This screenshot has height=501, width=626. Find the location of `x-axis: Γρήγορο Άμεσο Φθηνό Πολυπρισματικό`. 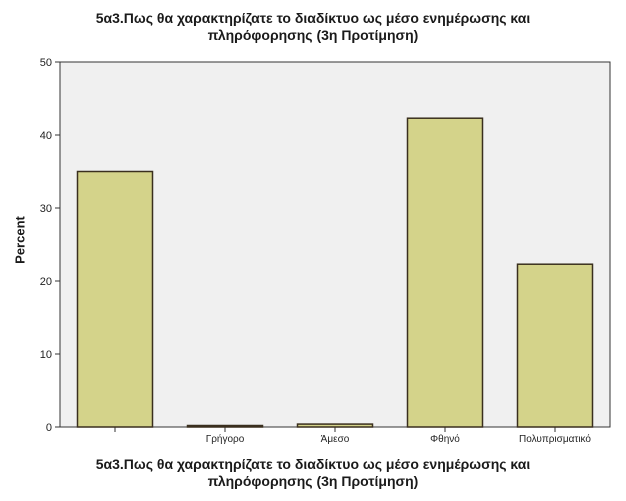

x-axis: Γρήγορο Άμεσο Φθηνό Πολυπρισματικό is located at coordinates (335, 435).